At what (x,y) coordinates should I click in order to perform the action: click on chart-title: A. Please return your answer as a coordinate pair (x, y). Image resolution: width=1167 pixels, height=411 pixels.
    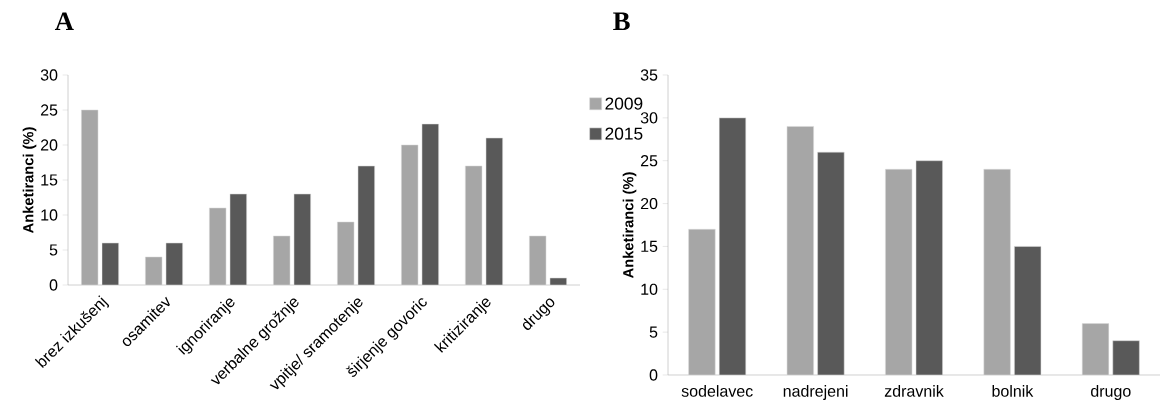
    Looking at the image, I should click on (64, 21).